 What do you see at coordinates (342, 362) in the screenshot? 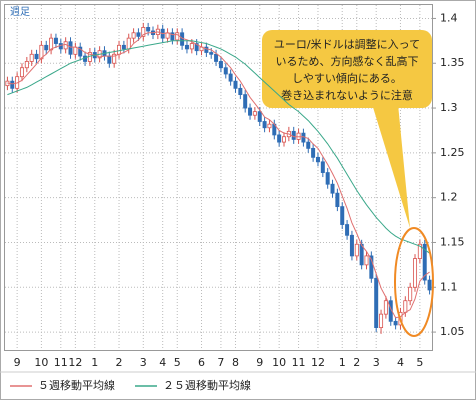
I see `x-tick-label: 1` at bounding box center [342, 362].